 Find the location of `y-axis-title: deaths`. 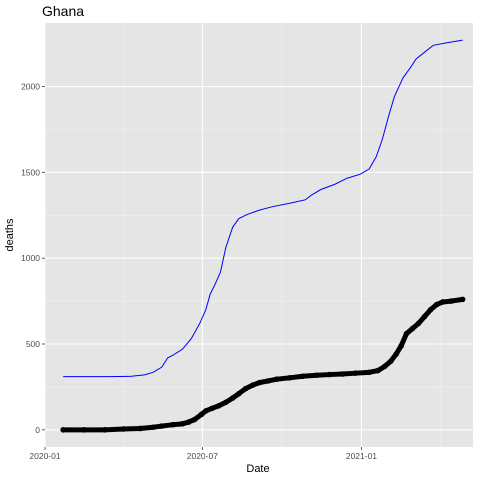

y-axis-title: deaths is located at coordinates (10, 235).